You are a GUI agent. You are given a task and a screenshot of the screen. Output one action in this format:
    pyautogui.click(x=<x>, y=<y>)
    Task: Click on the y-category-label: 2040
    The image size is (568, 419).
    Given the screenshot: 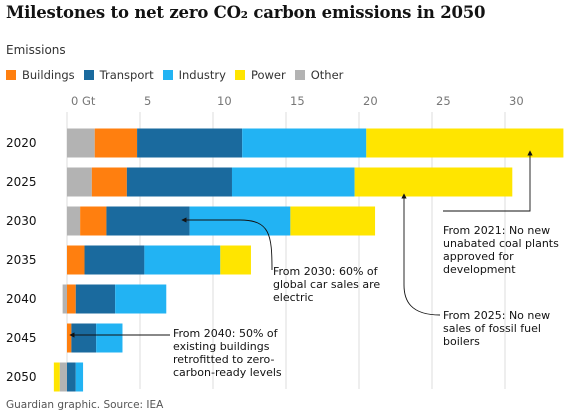 What is the action you would take?
    pyautogui.click(x=21, y=299)
    